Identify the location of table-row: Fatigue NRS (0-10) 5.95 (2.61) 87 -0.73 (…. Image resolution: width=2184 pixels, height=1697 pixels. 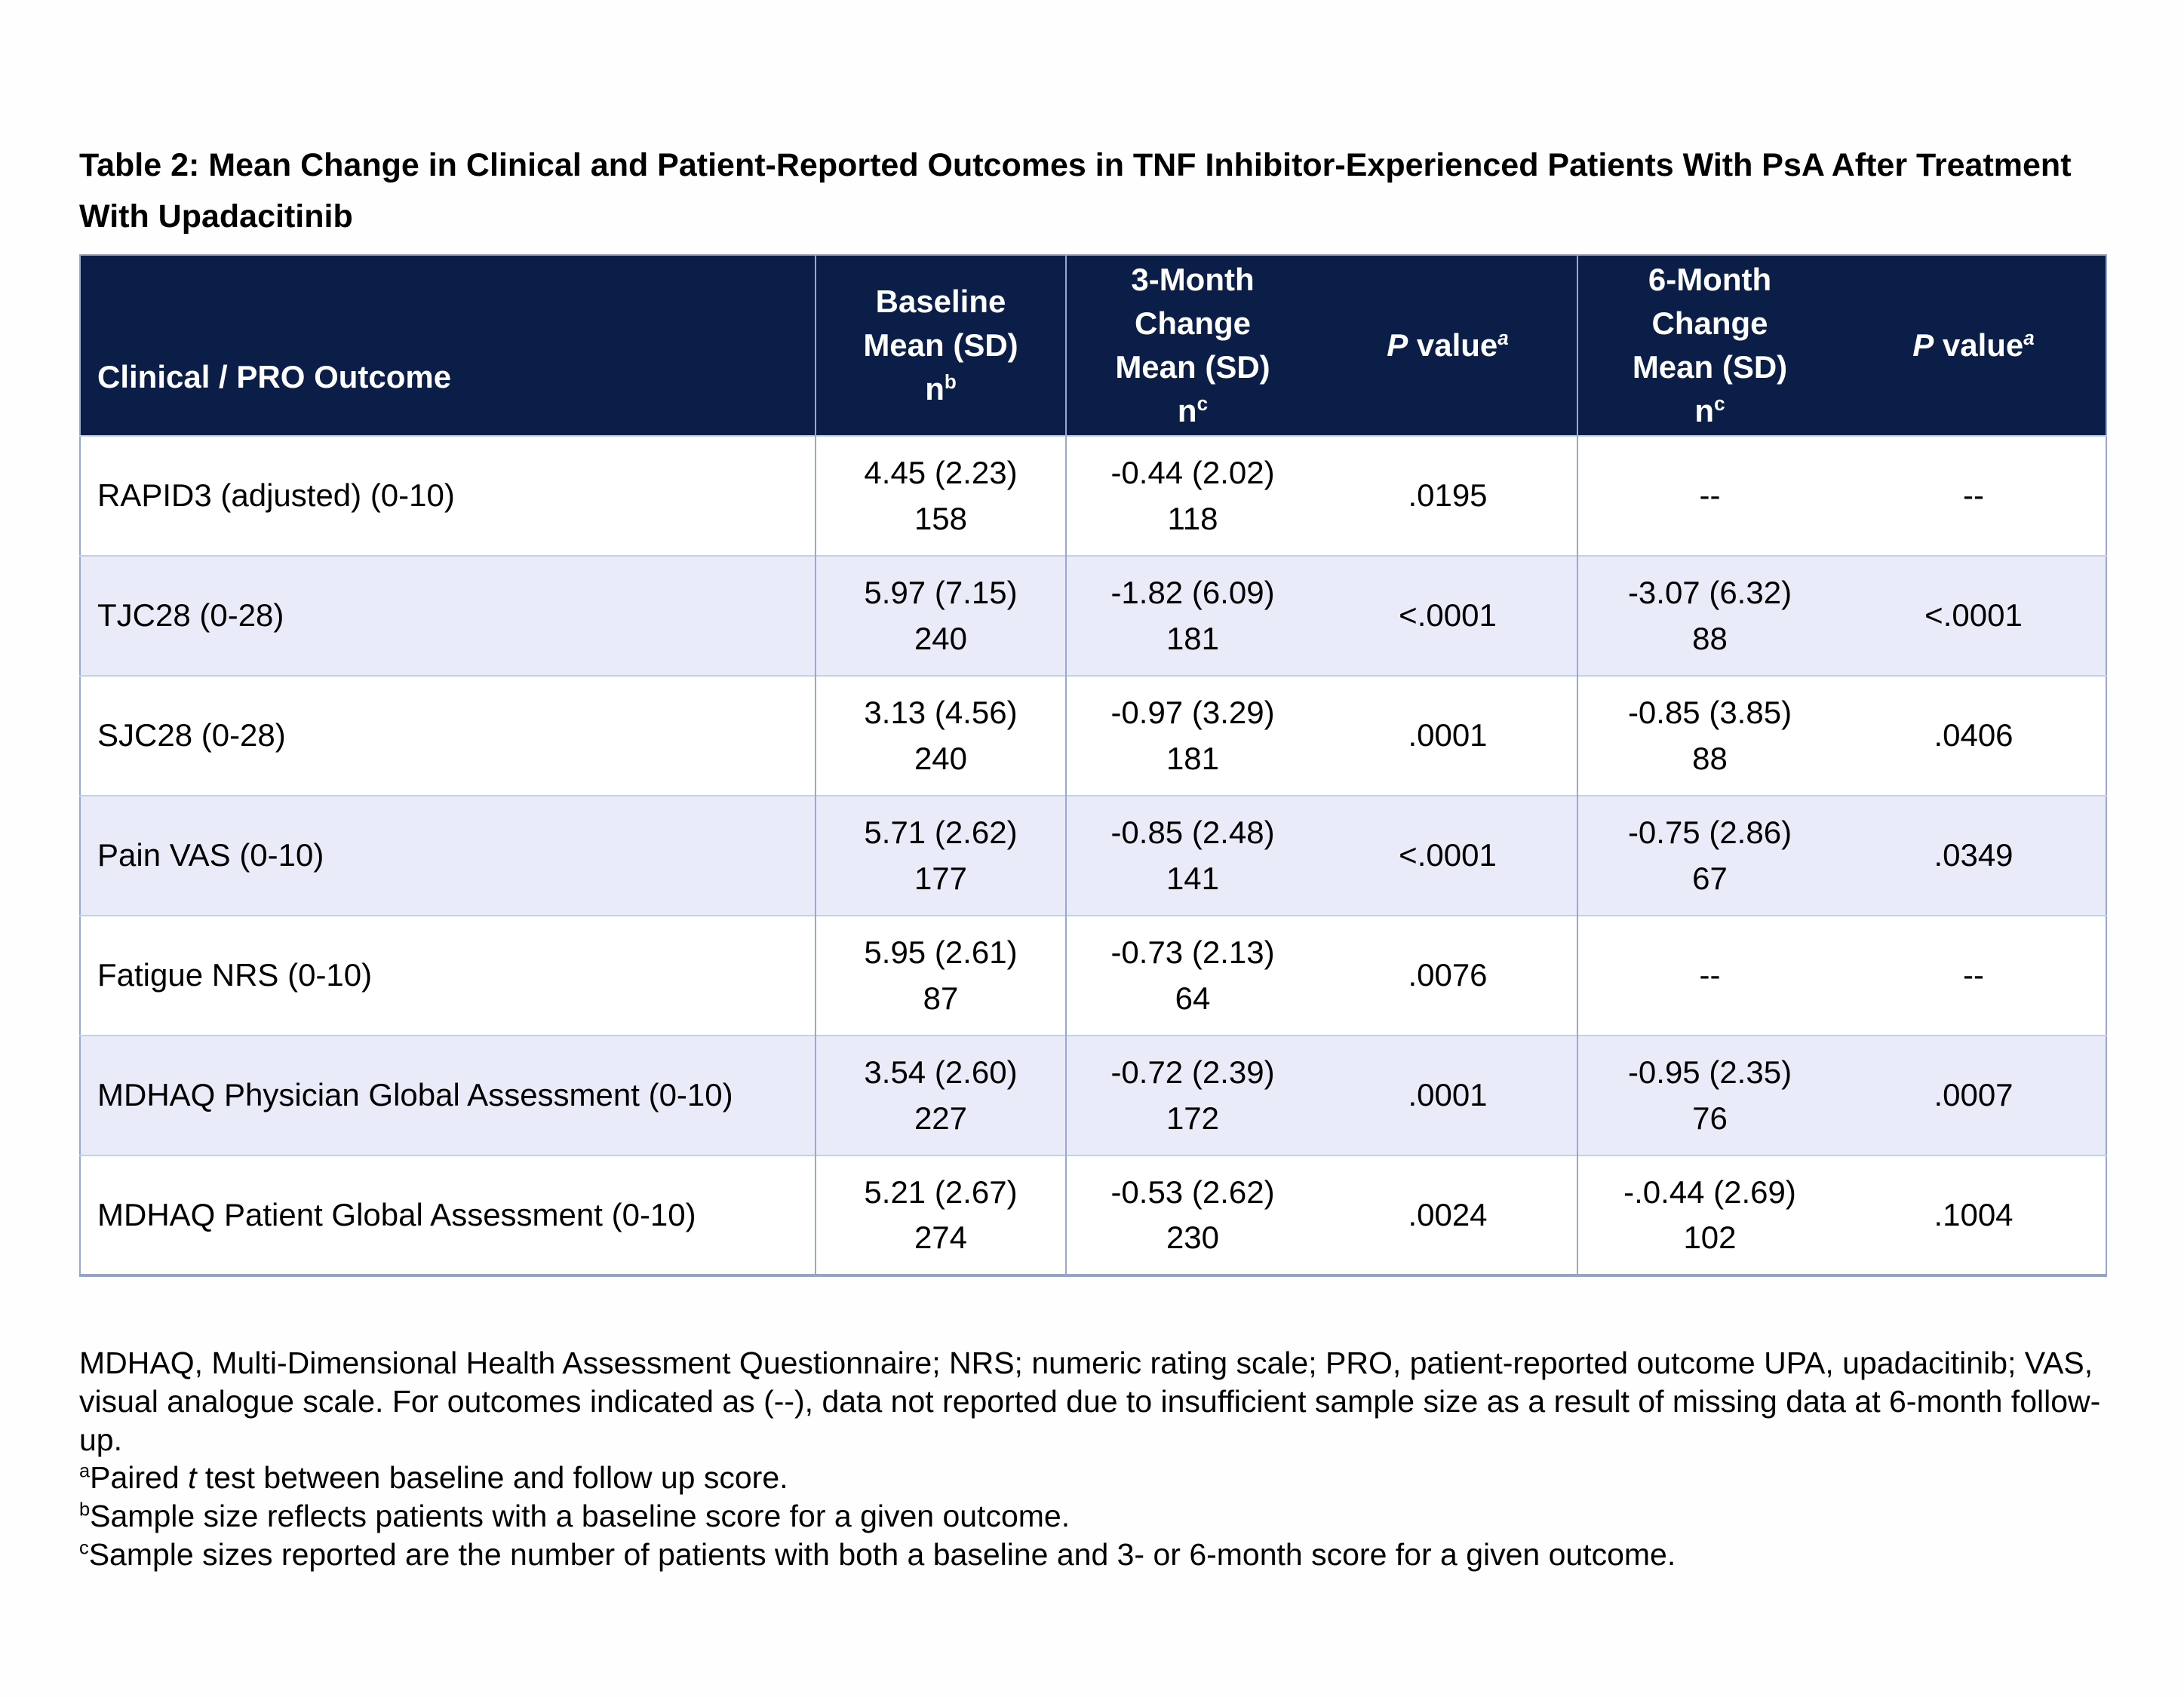
(1093, 976).